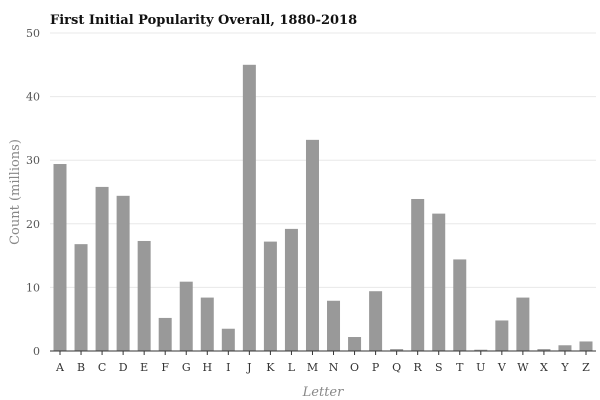  What do you see at coordinates (33, 160) in the screenshot?
I see `y-tick-label: 30` at bounding box center [33, 160].